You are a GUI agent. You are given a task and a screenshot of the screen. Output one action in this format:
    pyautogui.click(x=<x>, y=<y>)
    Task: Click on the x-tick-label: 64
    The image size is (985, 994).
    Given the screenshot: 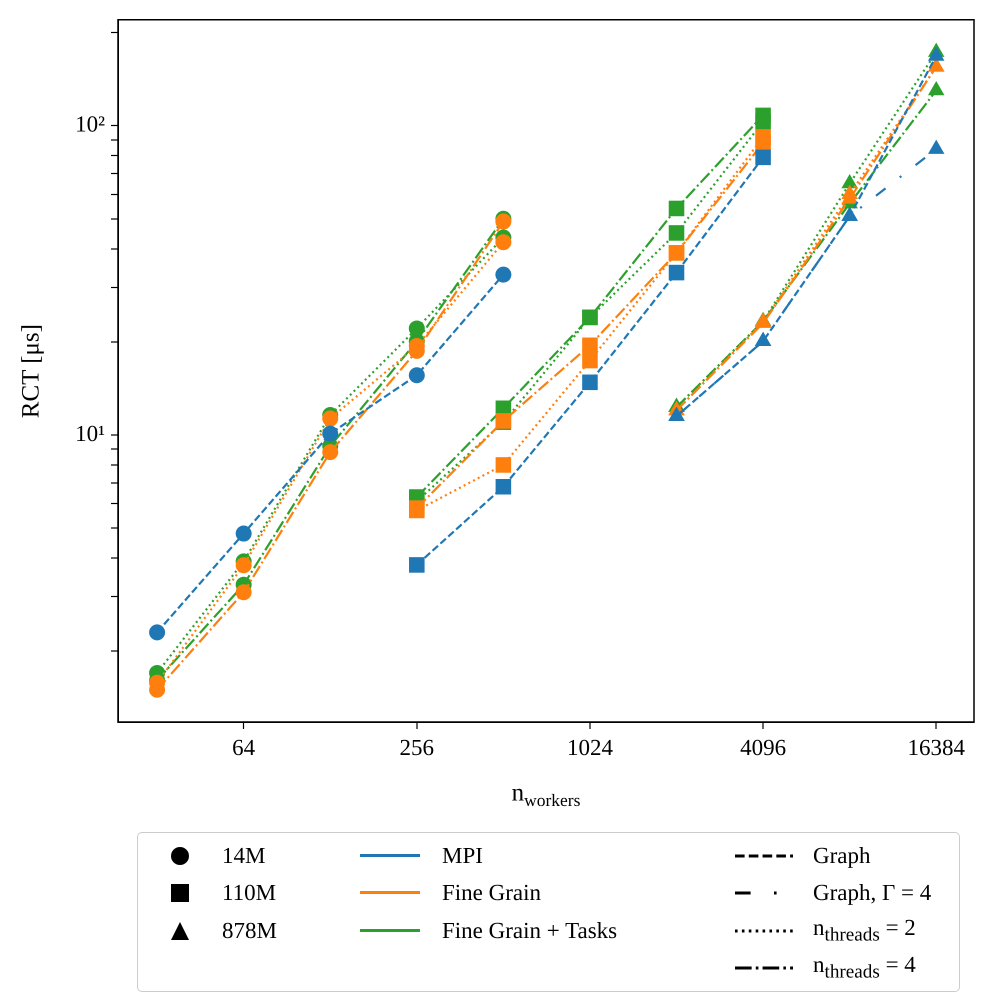 What is the action you would take?
    pyautogui.click(x=244, y=747)
    